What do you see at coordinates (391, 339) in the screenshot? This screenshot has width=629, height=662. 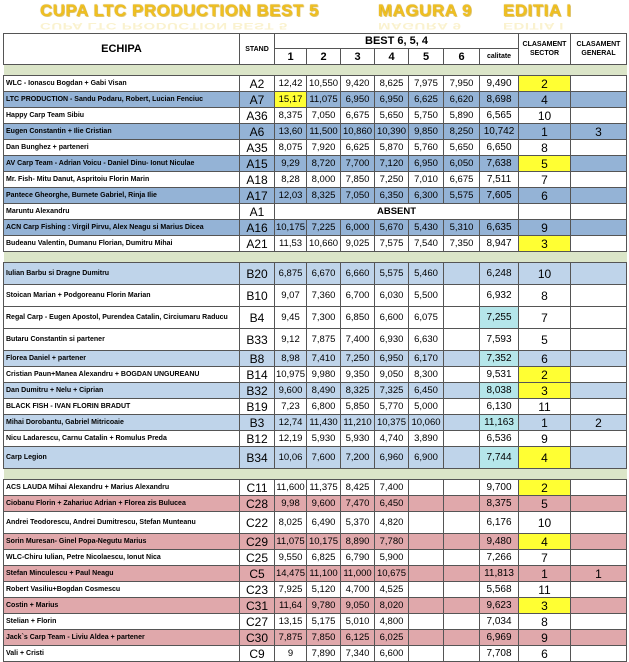 I see `weight-cell-4: 6,930` at bounding box center [391, 339].